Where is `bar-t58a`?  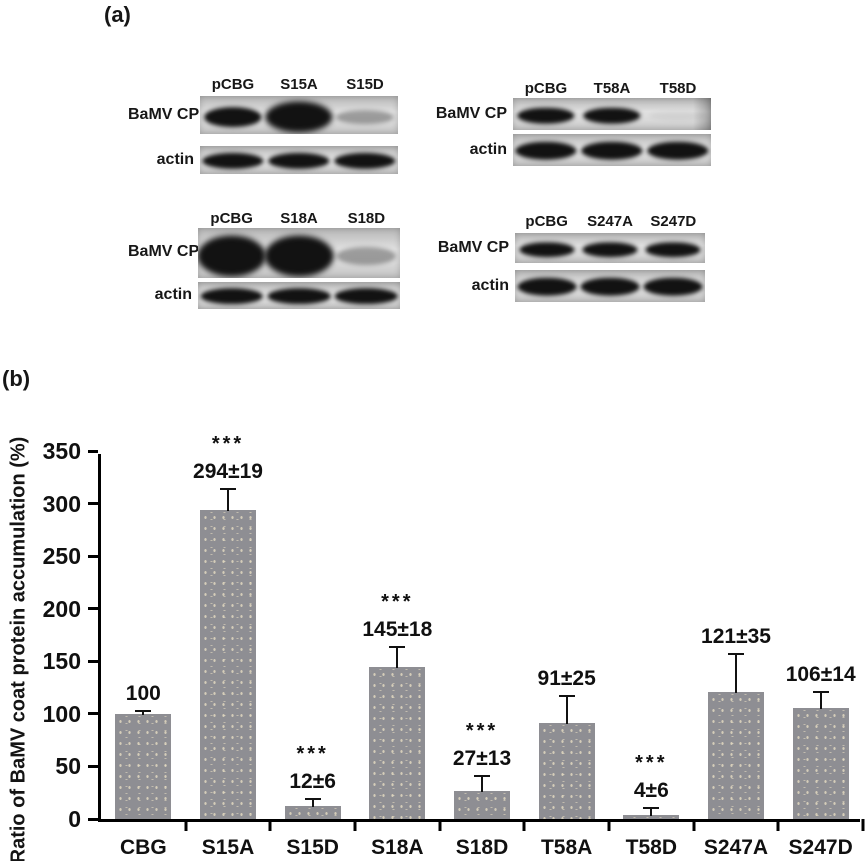
bar-t58a is located at coordinates (566, 771).